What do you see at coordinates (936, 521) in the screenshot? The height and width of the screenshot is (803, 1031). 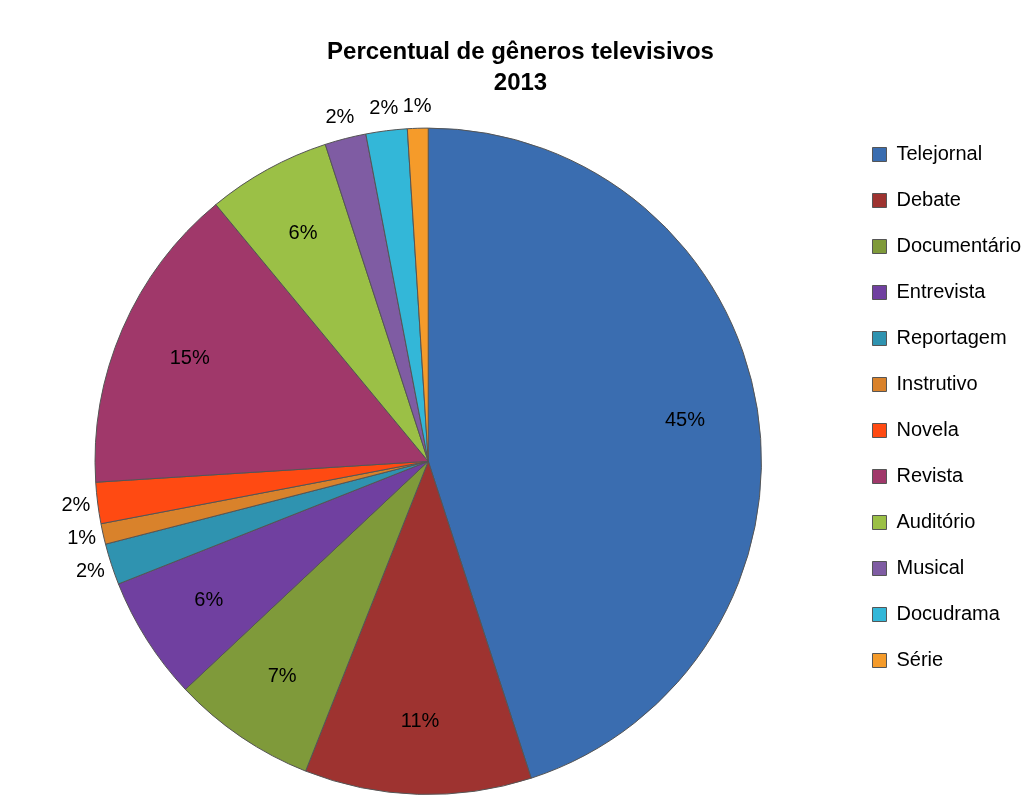 I see `legend-label: Auditório` at bounding box center [936, 521].